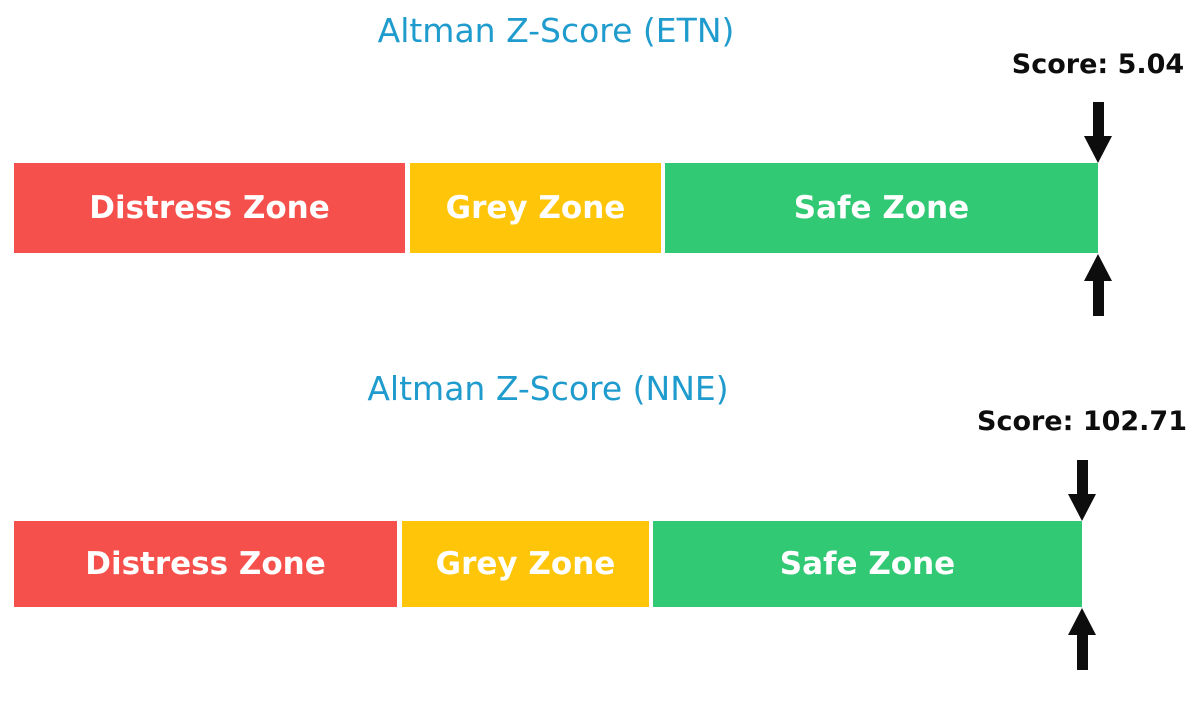  What do you see at coordinates (1082, 421) in the screenshot?
I see `score-label: Score: 102.71` at bounding box center [1082, 421].